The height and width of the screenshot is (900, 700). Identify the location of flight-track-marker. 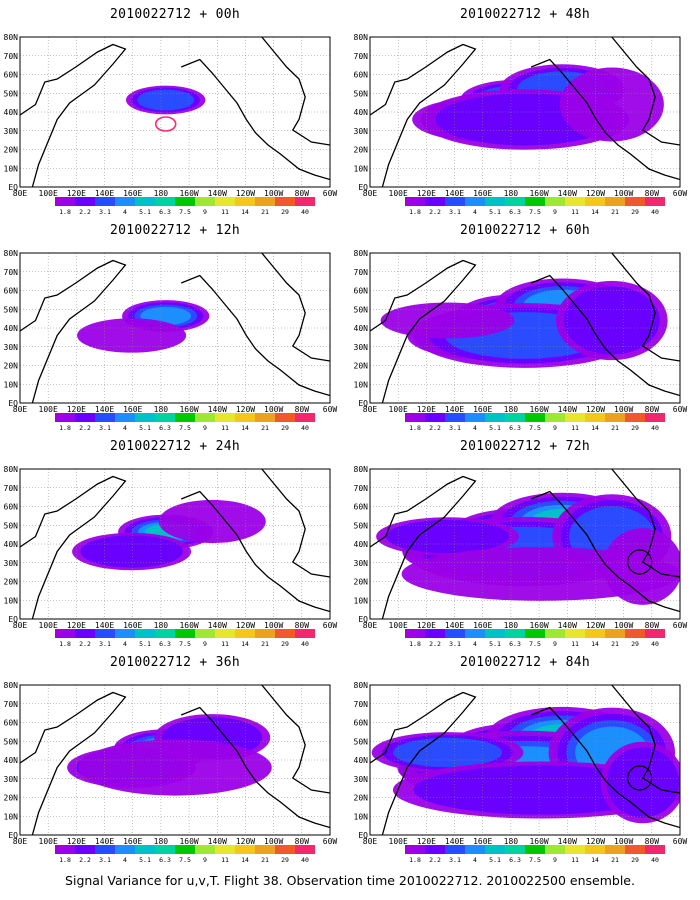
(165, 124).